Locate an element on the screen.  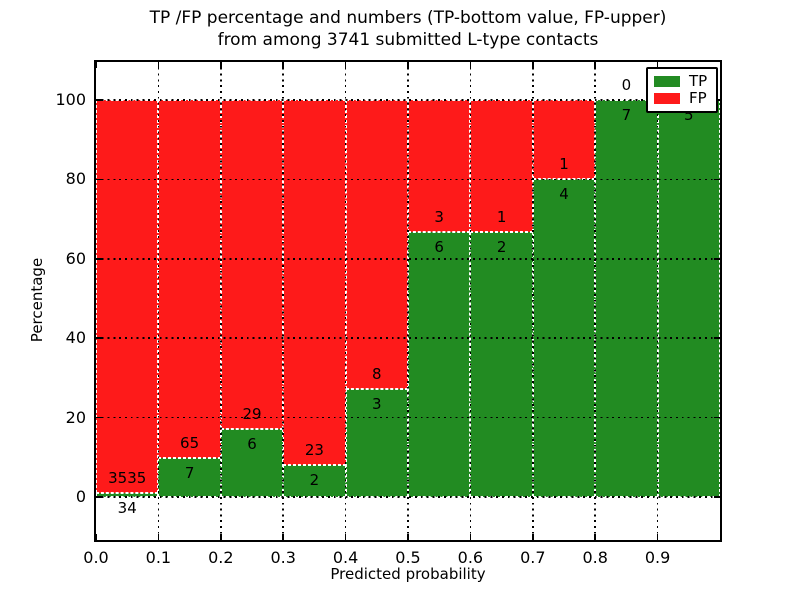
x-tick-label: 0.8 is located at coordinates (595, 557).